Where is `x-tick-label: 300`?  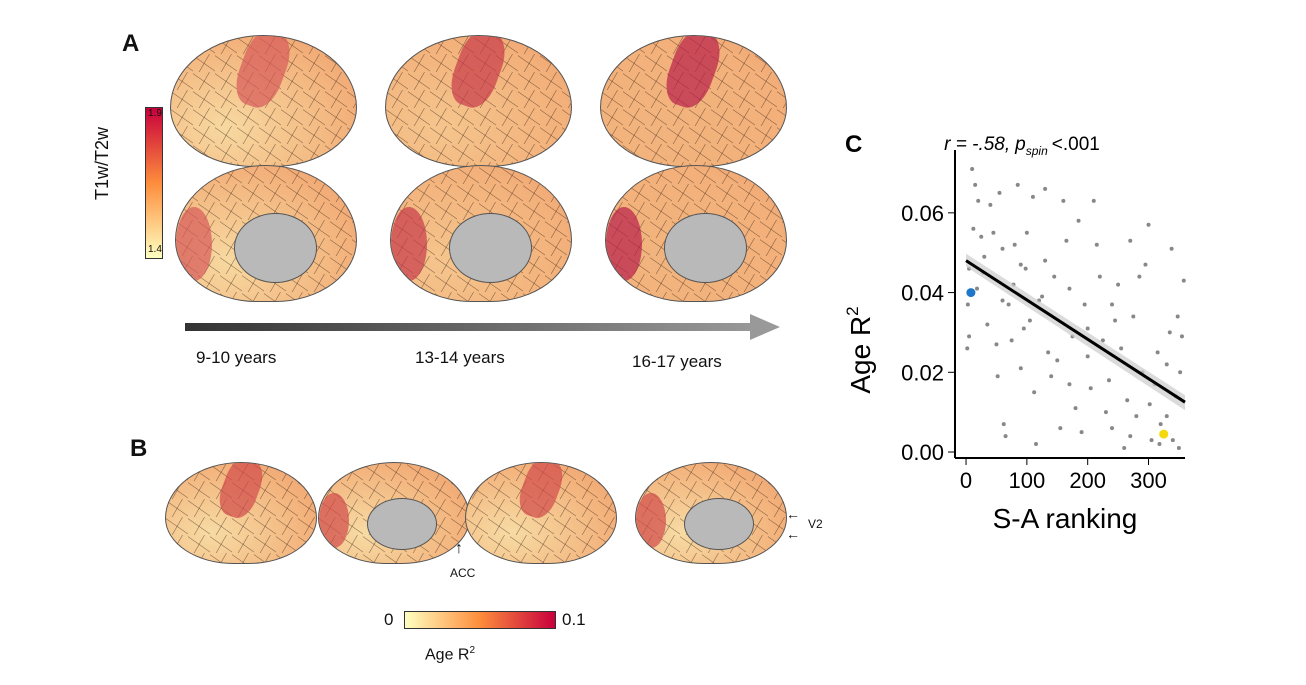 x-tick-label: 300 is located at coordinates (1148, 480).